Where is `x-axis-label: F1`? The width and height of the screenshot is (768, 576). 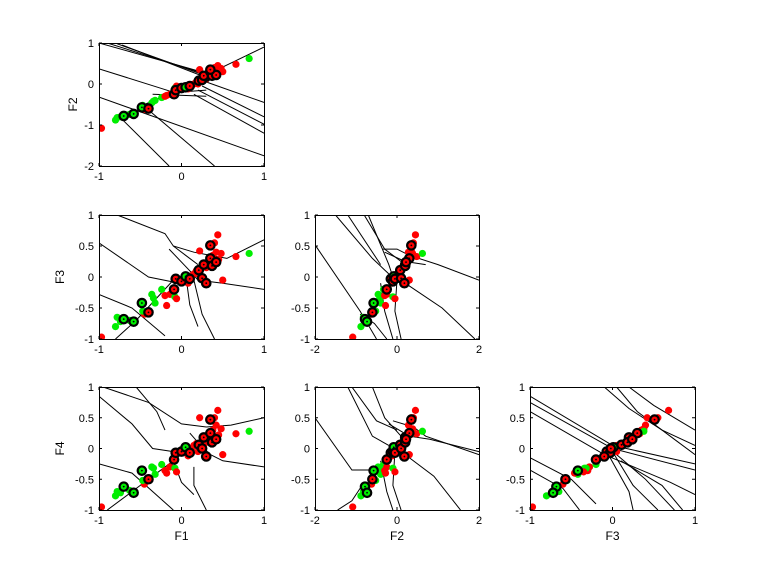
x-axis-label: F1 is located at coordinates (181, 536).